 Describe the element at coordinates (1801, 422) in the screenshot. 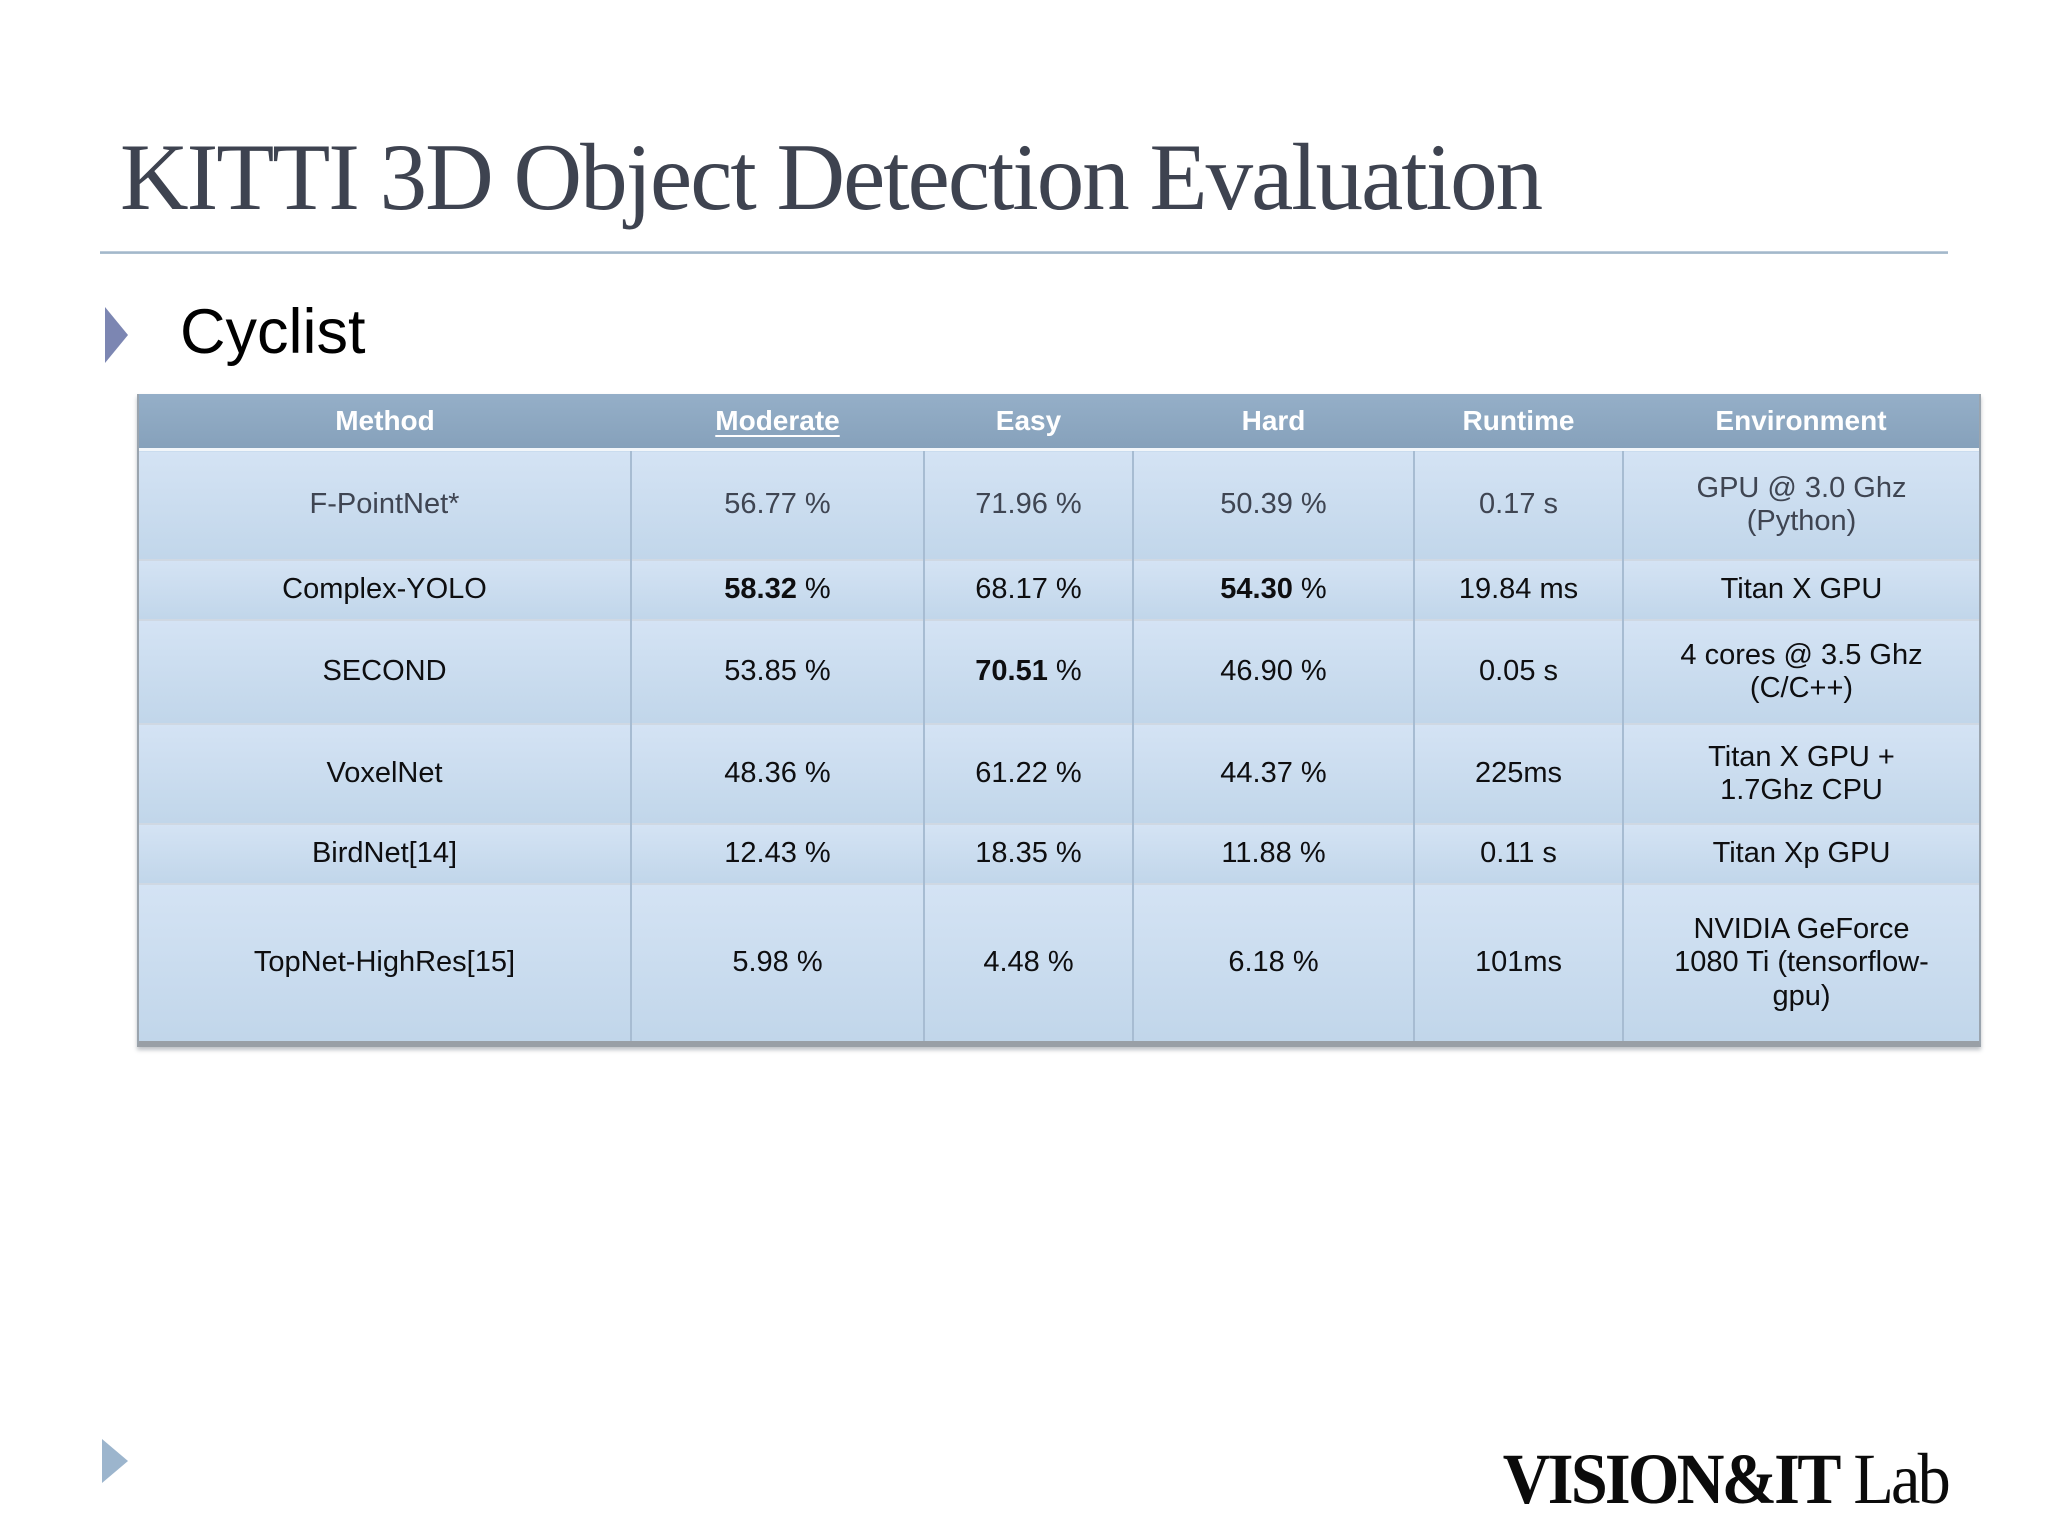

I see `header-environment: Environment` at that location.